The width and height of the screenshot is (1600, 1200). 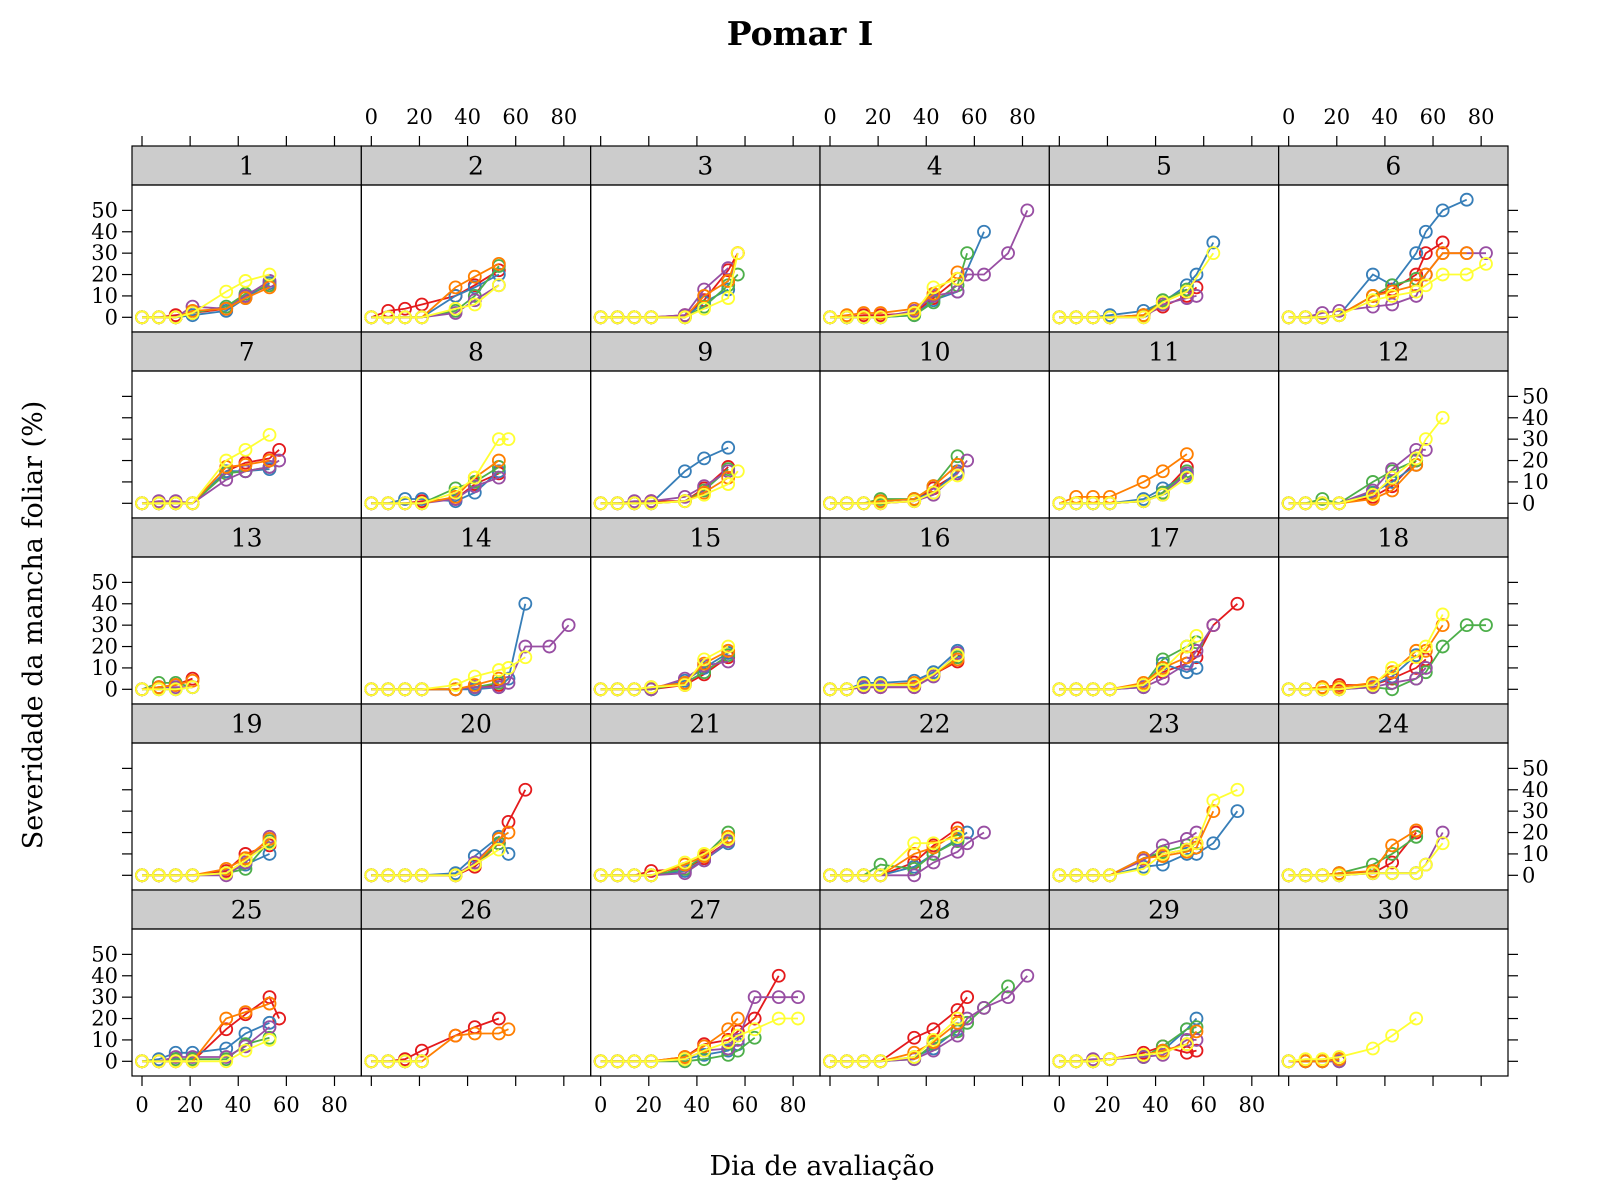 What do you see at coordinates (935, 538) in the screenshot?
I see `panel-strip-label: 16` at bounding box center [935, 538].